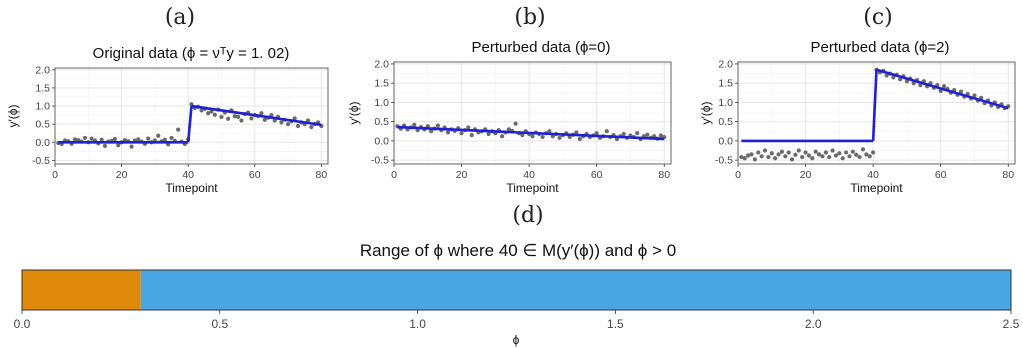 The image size is (1023, 348). What do you see at coordinates (518, 250) in the screenshot?
I see `chart-title: Range of ϕ where 40 ∈ M(y′(ϕ)) and ϕ > 0` at bounding box center [518, 250].